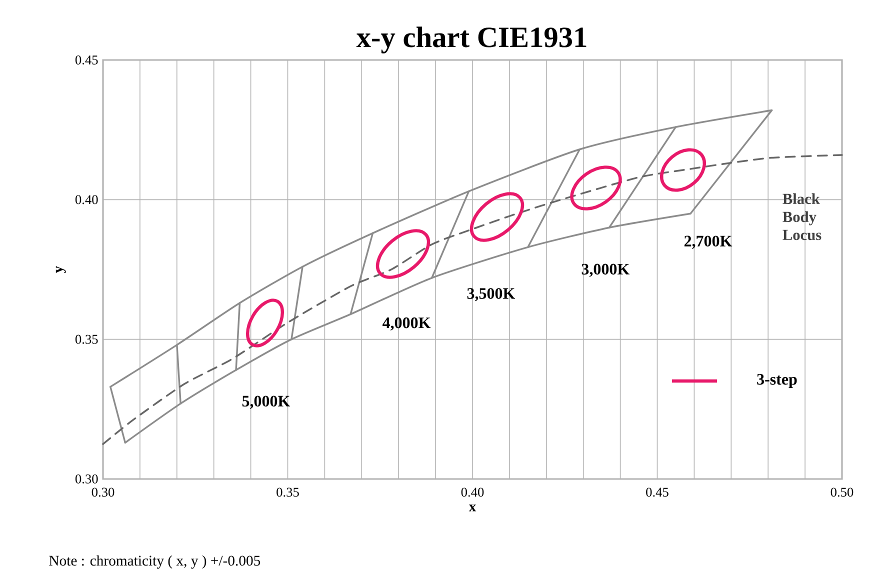 This screenshot has width=872, height=586. Describe the element at coordinates (472, 492) in the screenshot. I see `x-tick-label: 0.40` at that location.